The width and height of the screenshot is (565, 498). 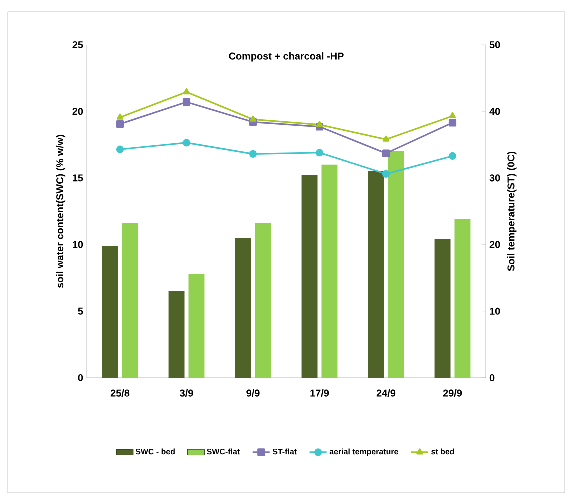 I want to click on text: Compost + charcoal -HP, so click(x=286, y=57).